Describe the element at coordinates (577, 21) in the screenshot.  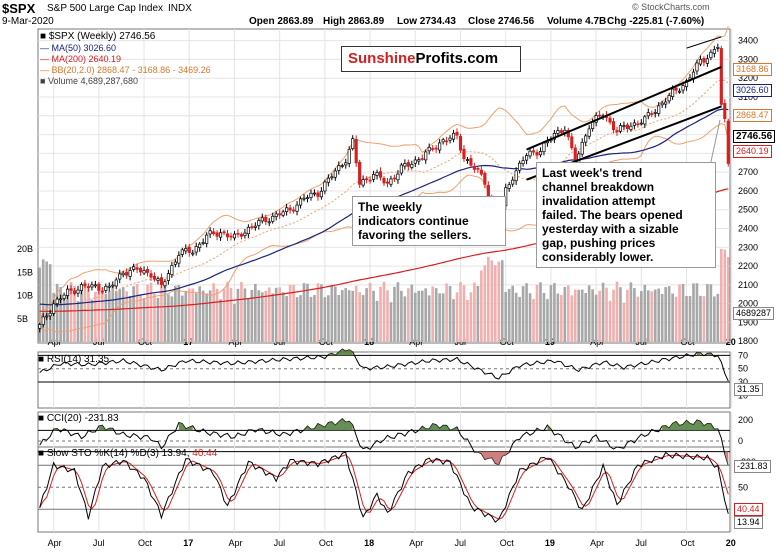
I see `volume-value: Volume 4.7B` at that location.